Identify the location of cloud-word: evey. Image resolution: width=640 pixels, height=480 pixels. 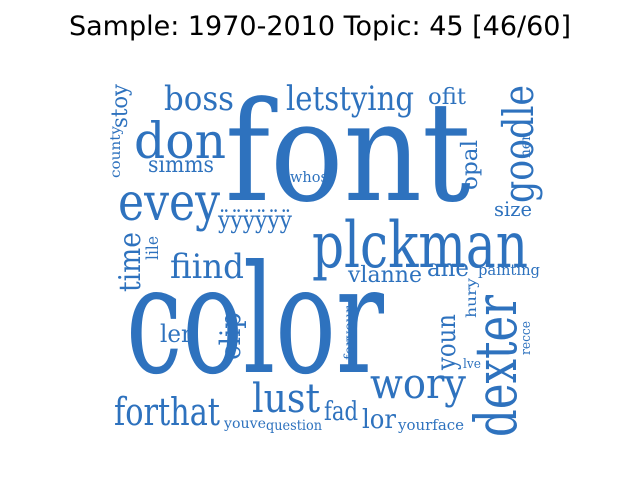
(169, 203).